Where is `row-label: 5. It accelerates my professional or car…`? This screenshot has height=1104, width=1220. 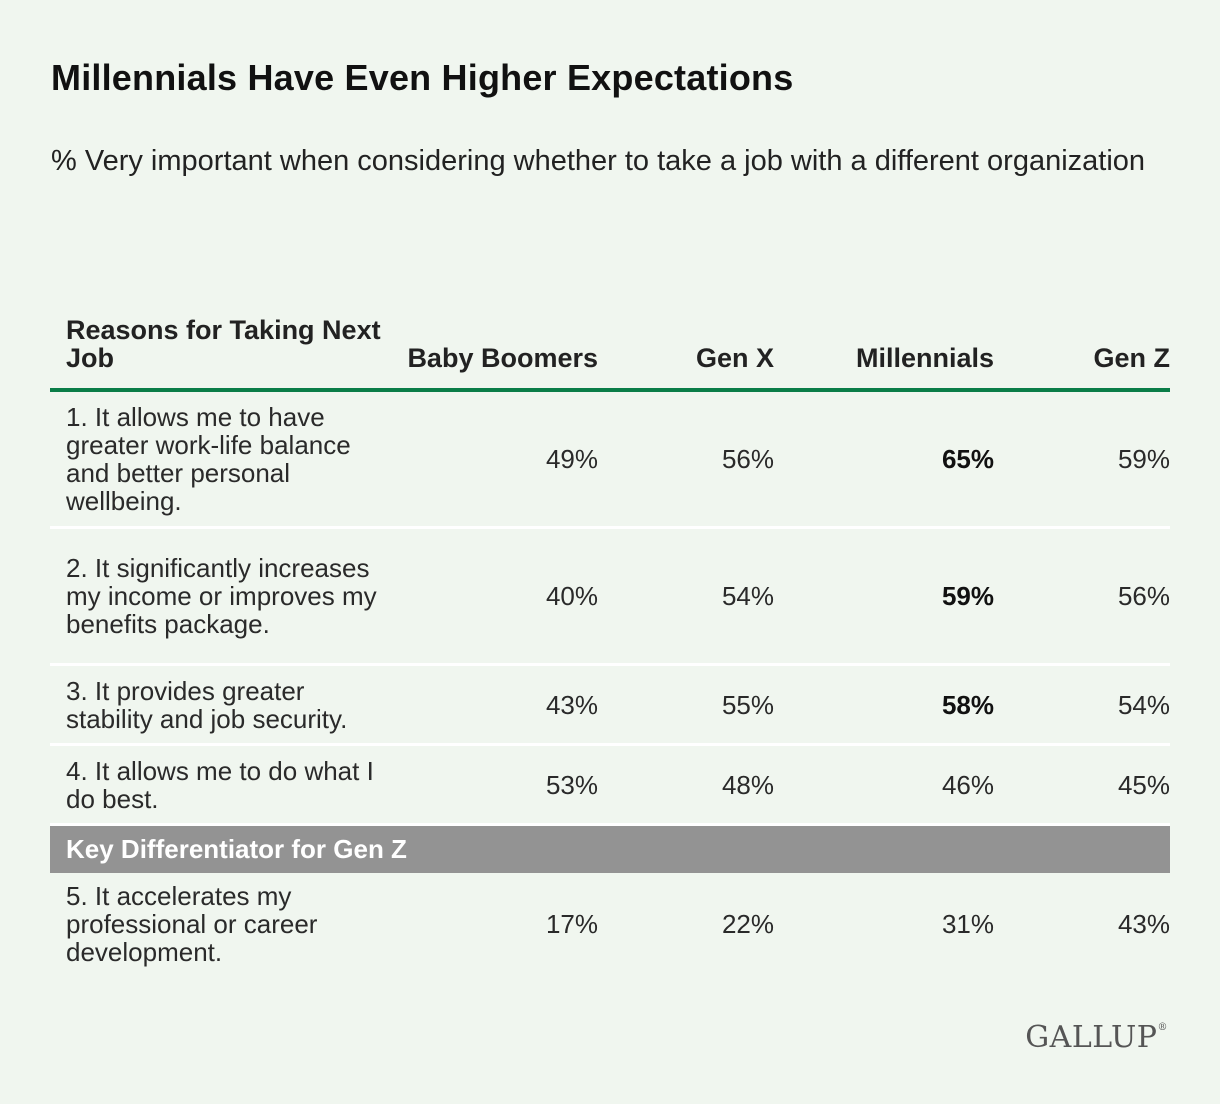
row-label: 5. It accelerates my professional or car… is located at coordinates (192, 924).